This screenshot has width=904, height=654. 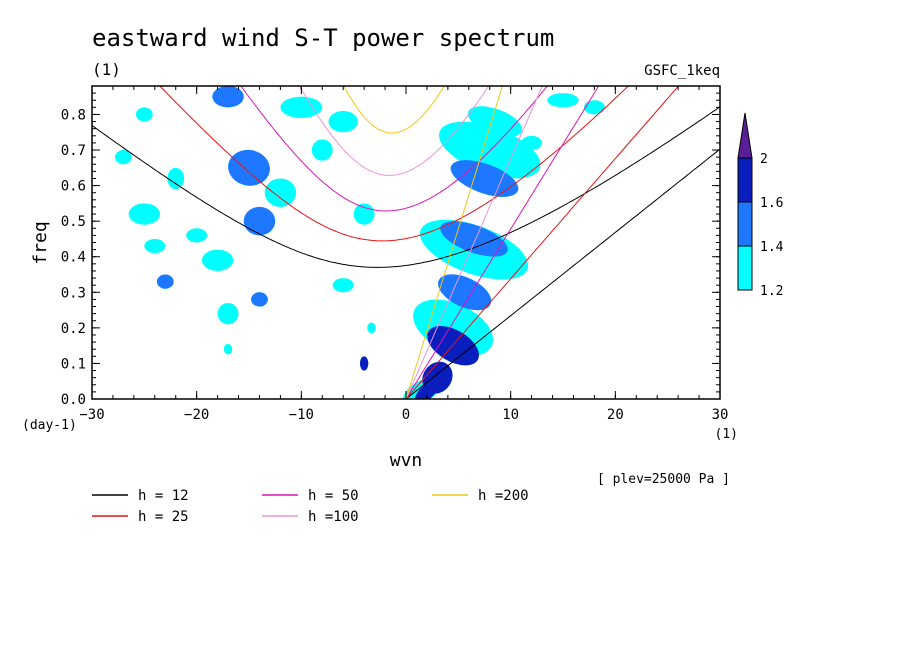 What do you see at coordinates (196, 415) in the screenshot?
I see `x-tick-label: −20` at bounding box center [196, 415].